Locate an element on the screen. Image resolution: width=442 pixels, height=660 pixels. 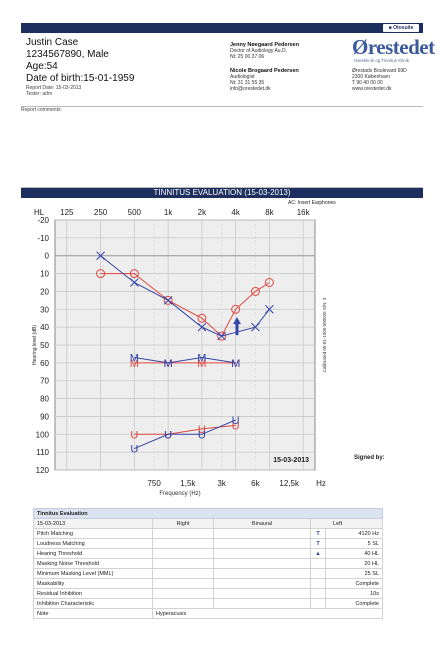
table-row: Minimum Masking Level (MML) 25 SL is located at coordinates (208, 573).